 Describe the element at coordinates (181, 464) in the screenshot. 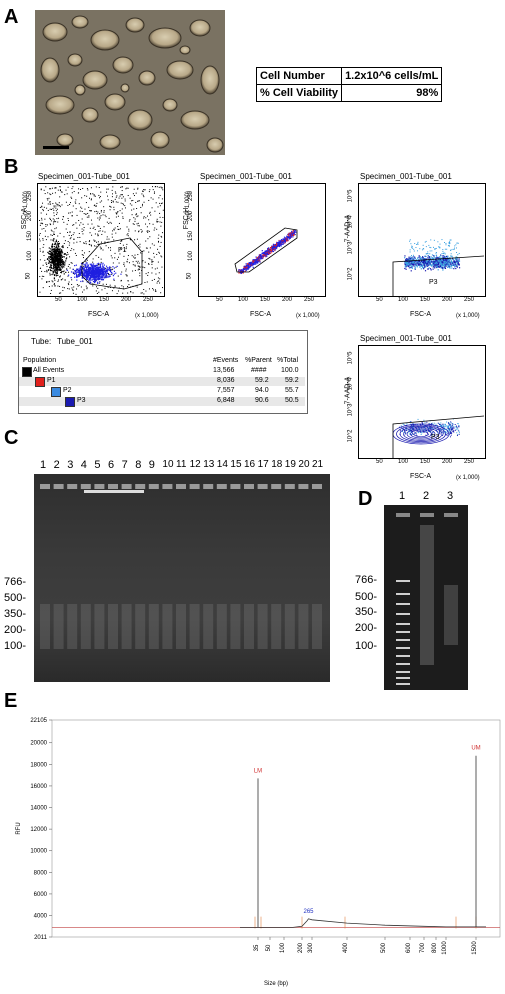

I see `lane-label: 11` at that location.